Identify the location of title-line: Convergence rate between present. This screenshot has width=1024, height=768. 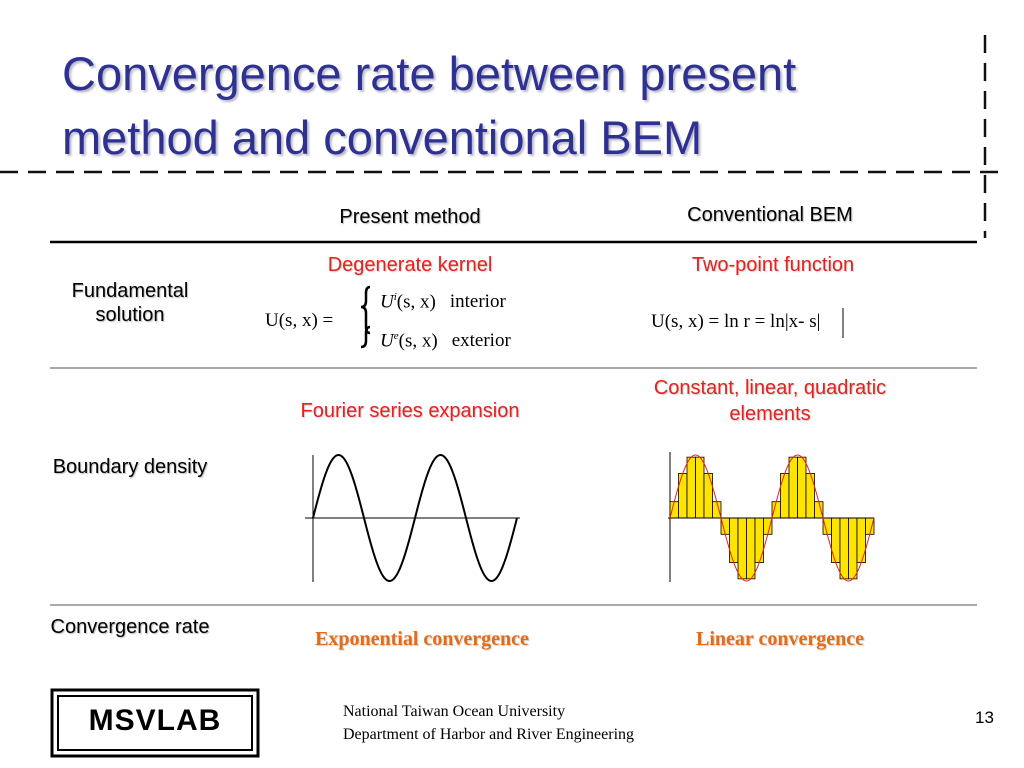
(429, 73).